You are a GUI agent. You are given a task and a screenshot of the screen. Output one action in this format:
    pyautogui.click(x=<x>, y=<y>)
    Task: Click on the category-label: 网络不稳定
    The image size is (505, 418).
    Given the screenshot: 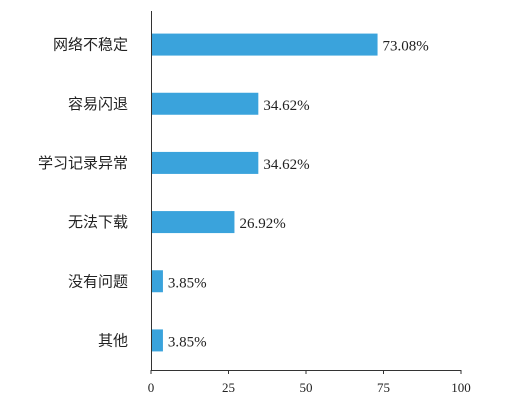 What is the action you would take?
    pyautogui.click(x=90, y=45)
    